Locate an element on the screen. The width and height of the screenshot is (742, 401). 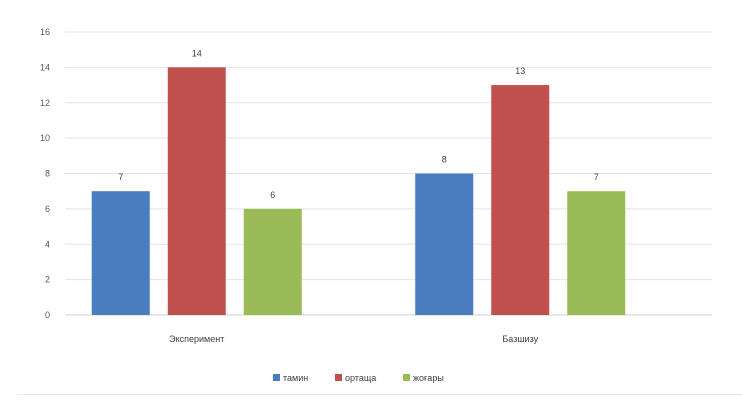
legend-label: ортаща is located at coordinates (360, 378).